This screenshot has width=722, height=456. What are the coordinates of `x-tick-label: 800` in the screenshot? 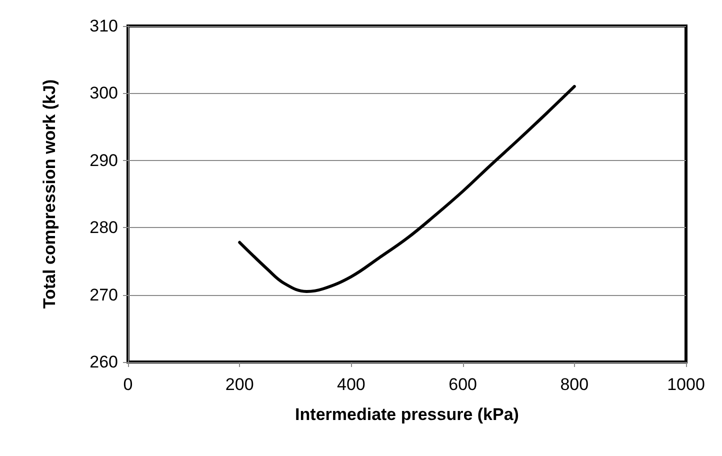 It's located at (574, 384).